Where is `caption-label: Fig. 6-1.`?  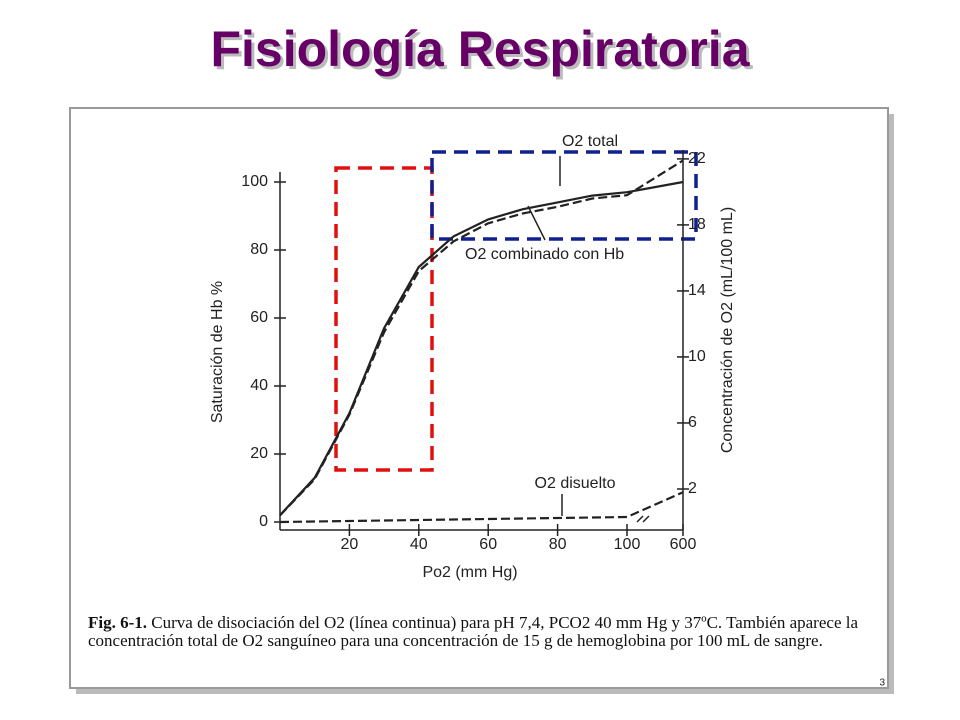
caption-label: Fig. 6-1. is located at coordinates (118, 622).